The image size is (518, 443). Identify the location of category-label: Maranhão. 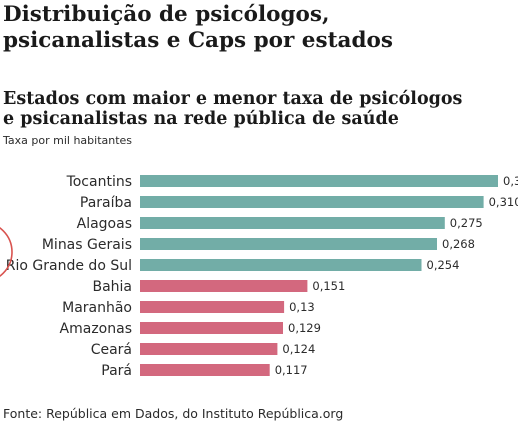
(97, 308).